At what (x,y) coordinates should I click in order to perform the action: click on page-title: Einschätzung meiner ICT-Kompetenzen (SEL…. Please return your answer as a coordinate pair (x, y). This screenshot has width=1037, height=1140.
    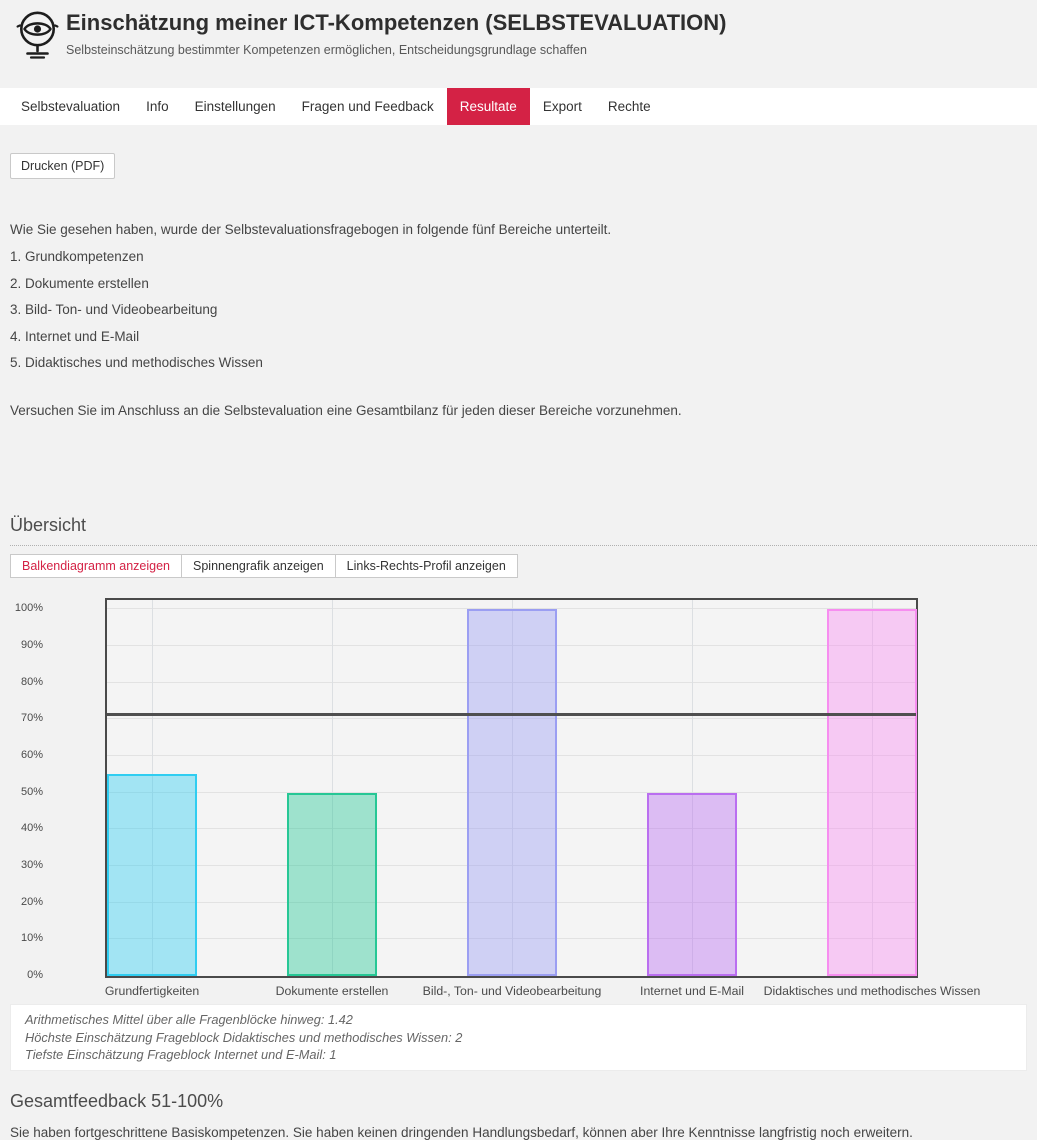
    Looking at the image, I should click on (396, 22).